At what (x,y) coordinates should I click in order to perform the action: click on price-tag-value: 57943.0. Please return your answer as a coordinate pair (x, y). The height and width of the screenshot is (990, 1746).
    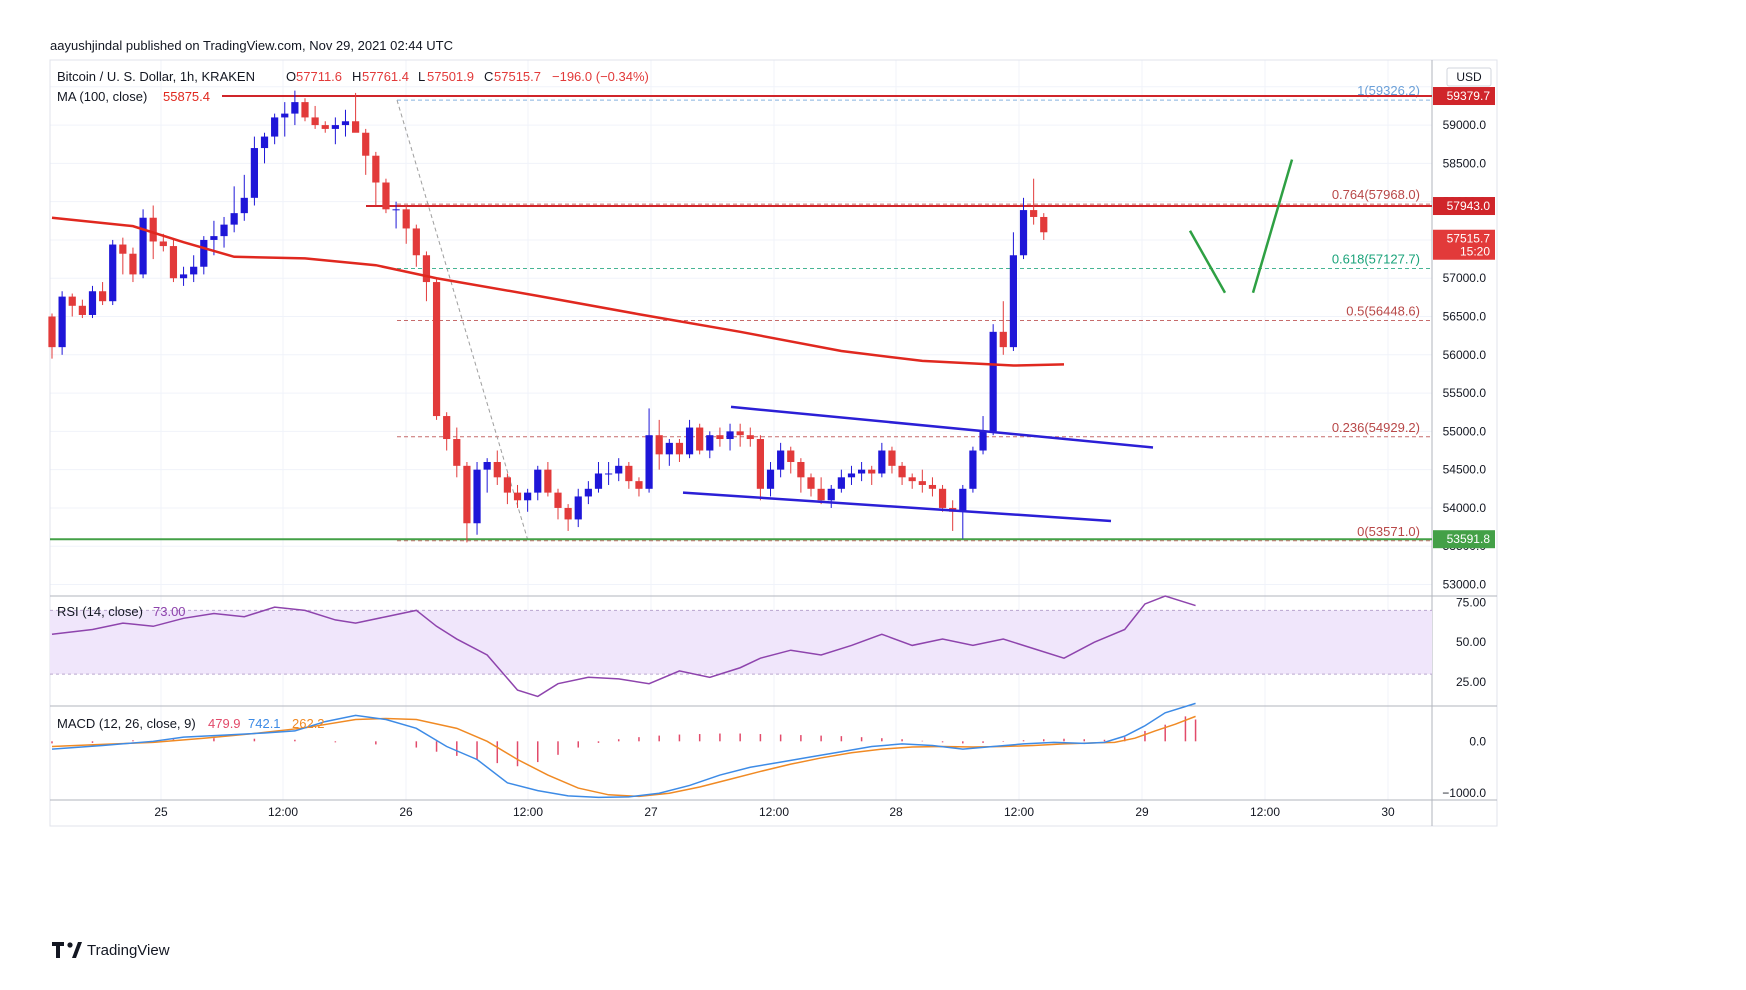
    Looking at the image, I should click on (1469, 206).